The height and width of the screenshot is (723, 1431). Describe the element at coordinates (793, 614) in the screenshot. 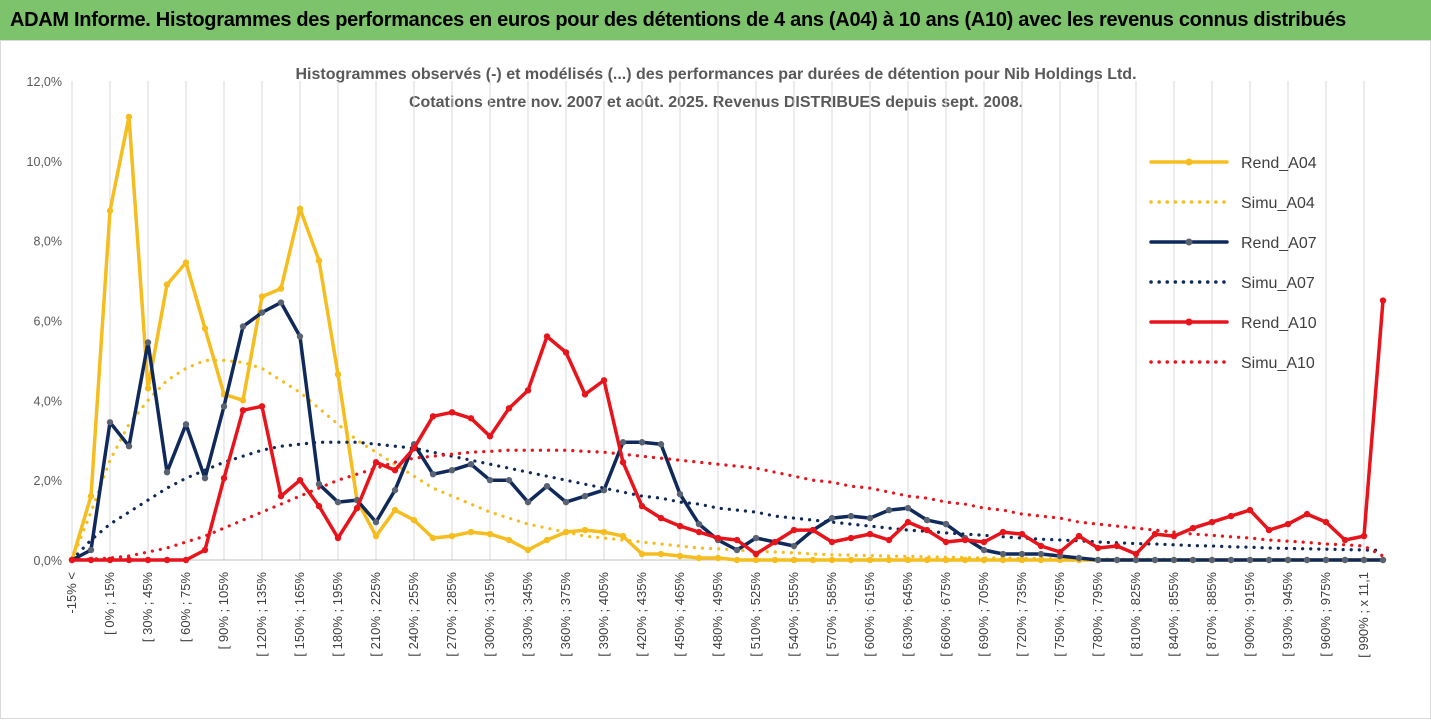

I see `x-tick-label: [ 540% ; 555%` at that location.